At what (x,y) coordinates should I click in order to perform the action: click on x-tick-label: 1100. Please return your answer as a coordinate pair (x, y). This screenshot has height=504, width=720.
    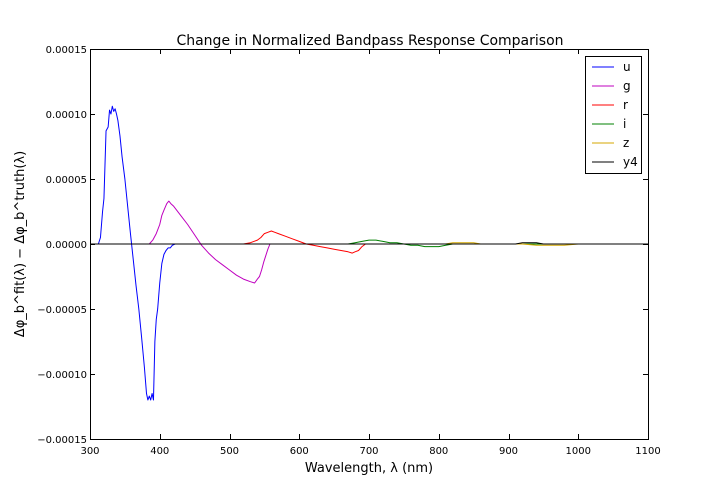
    Looking at the image, I should click on (647, 451).